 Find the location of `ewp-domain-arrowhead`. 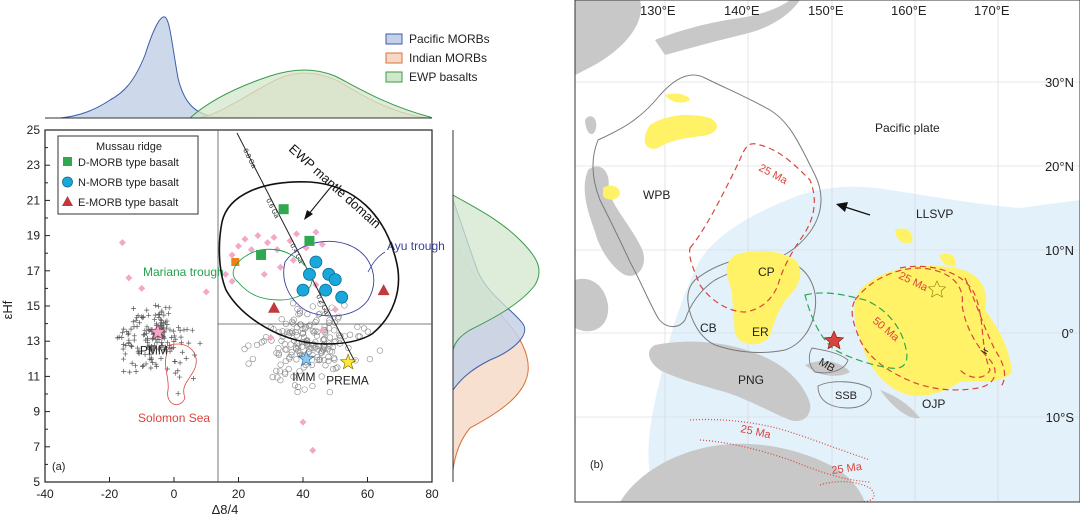

ewp-domain-arrowhead is located at coordinates (308, 215).